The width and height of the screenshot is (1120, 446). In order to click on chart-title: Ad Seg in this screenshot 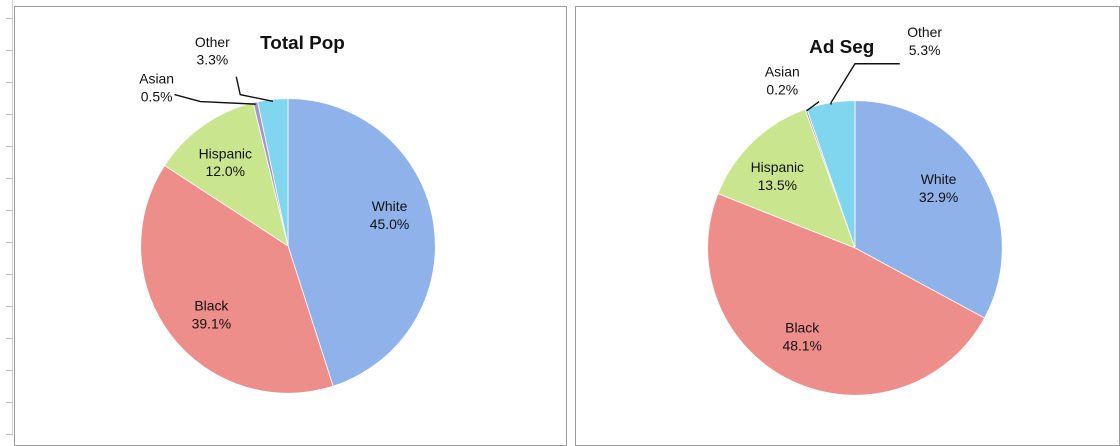, I will do `click(841, 47)`.